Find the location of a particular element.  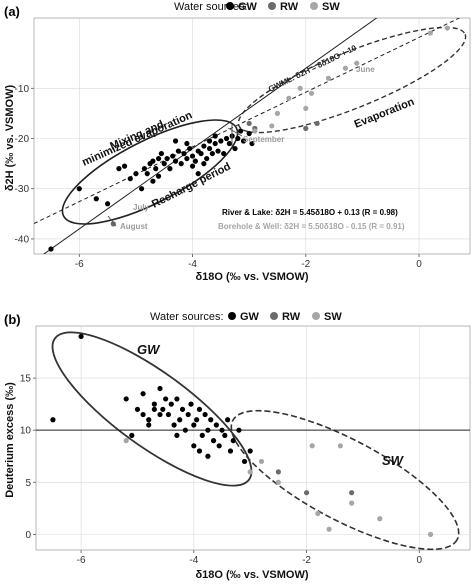

x-tick-label: 0 is located at coordinates (419, 264).